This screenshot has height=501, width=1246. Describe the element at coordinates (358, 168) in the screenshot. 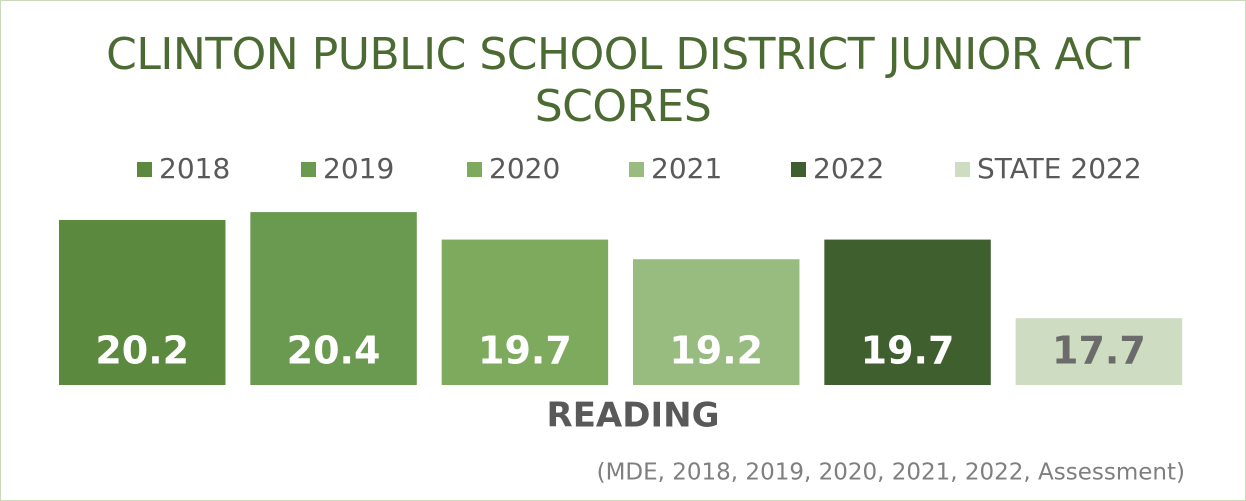

I see `legend-label: 2019` at that location.